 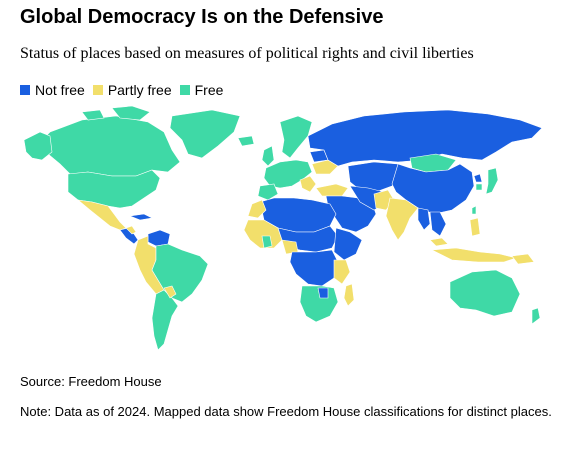 What do you see at coordinates (536, 316) in the screenshot?
I see `region-new-zealand` at bounding box center [536, 316].